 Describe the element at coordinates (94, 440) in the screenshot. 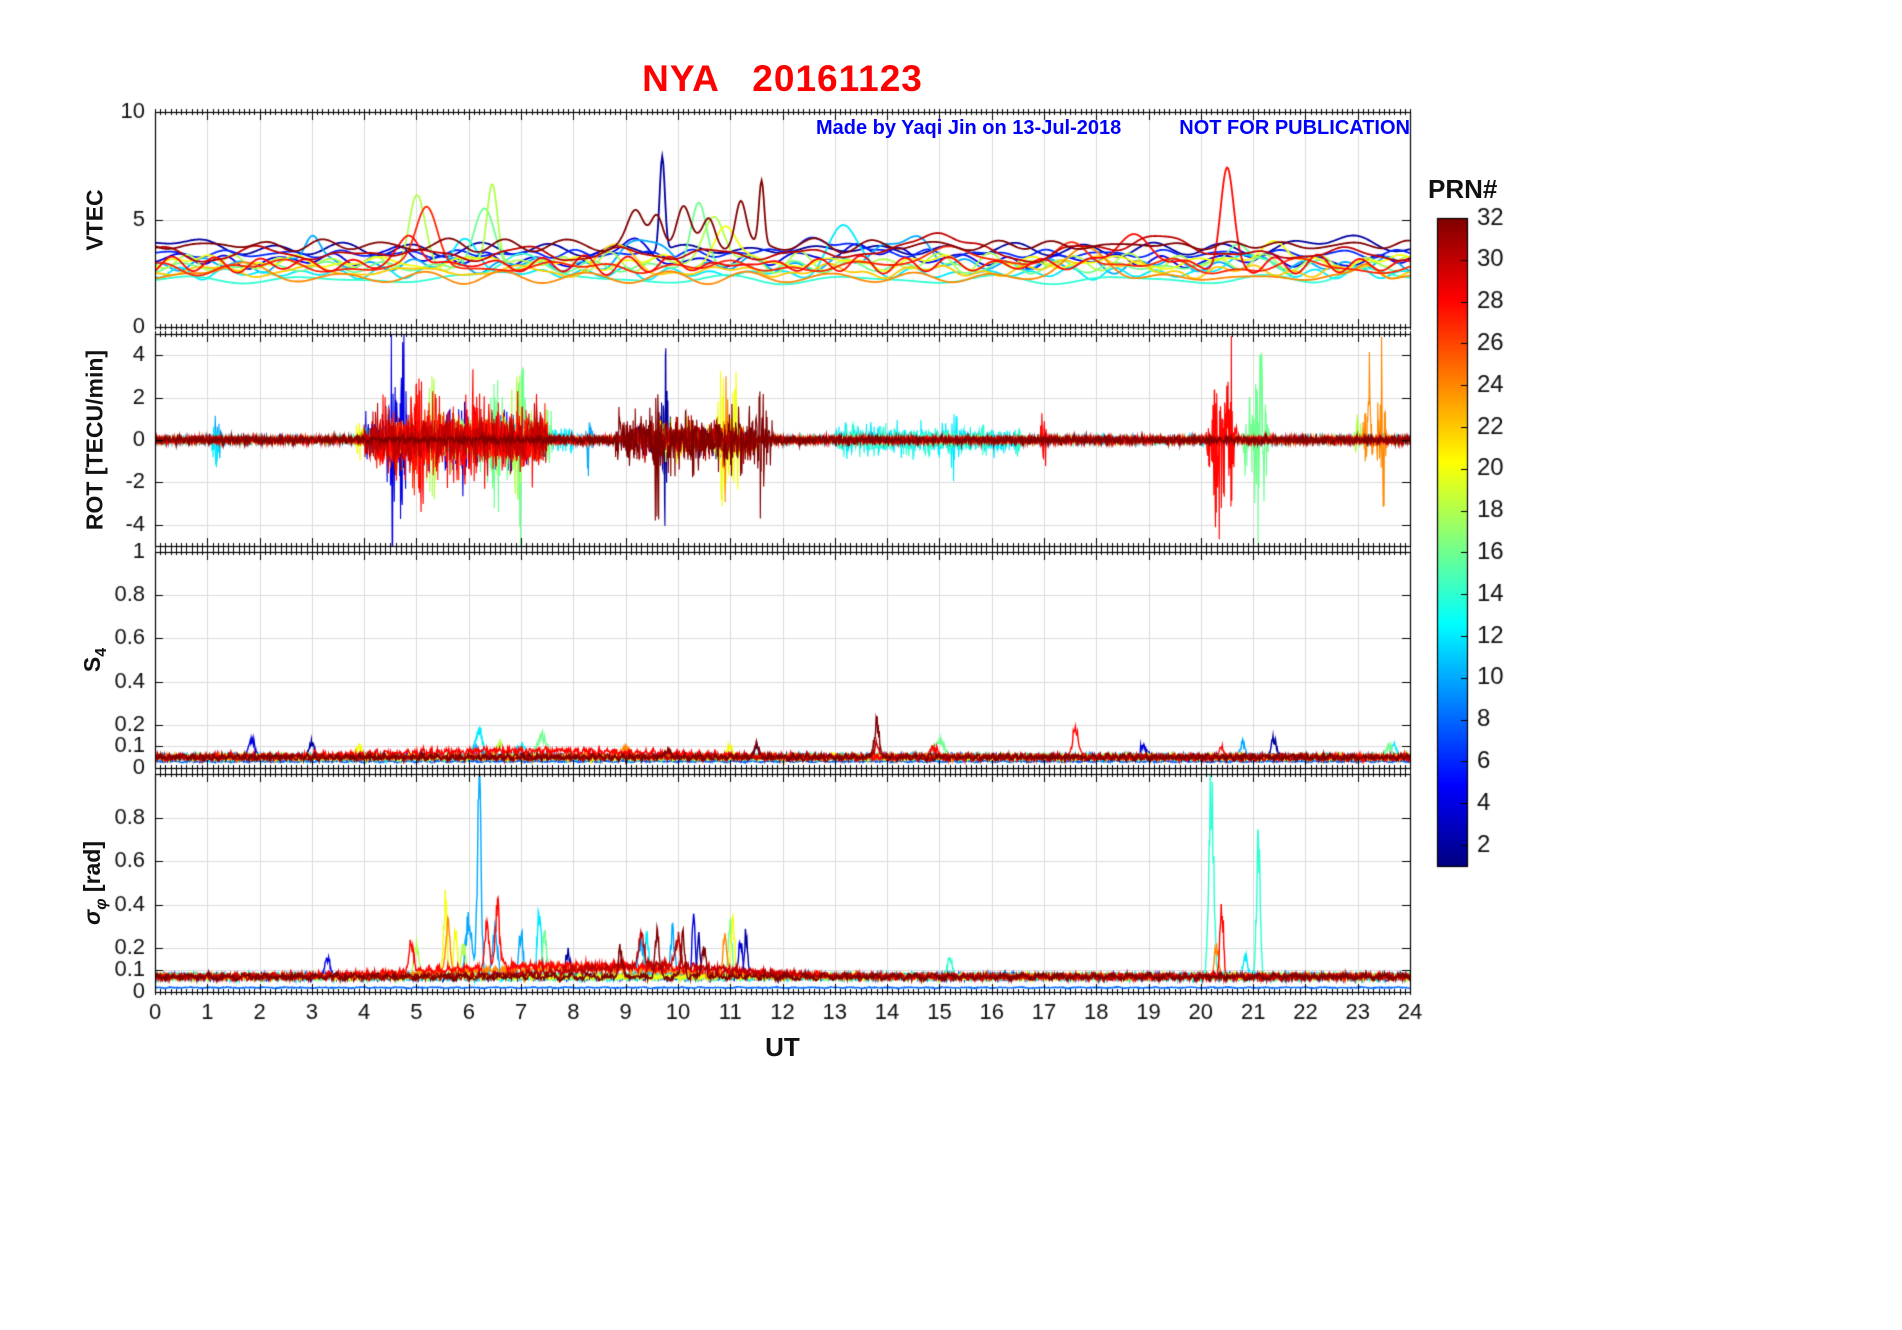

I see `ylabel-rot-text: ROT [TECU/min]` at that location.